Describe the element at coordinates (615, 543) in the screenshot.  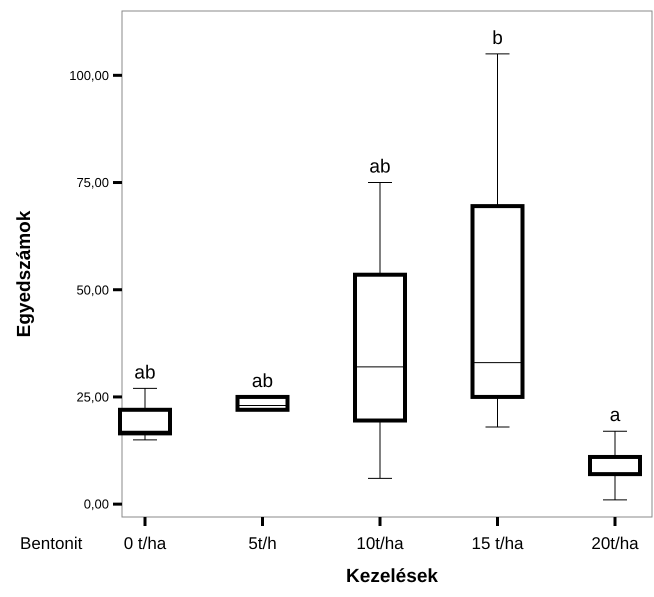
I see `x-tick-label: 20t/ha` at that location.